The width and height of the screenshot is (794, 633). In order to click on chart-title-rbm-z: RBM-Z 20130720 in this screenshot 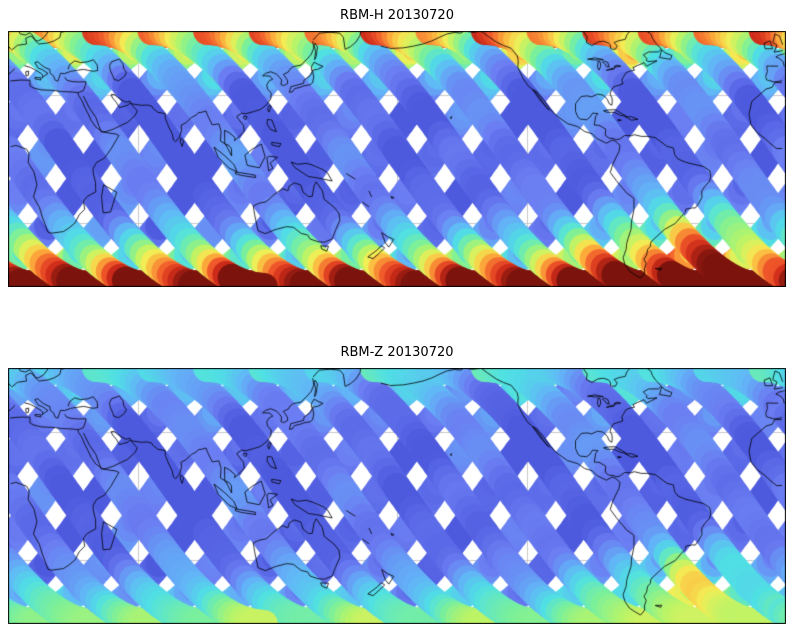, I will do `click(397, 352)`.